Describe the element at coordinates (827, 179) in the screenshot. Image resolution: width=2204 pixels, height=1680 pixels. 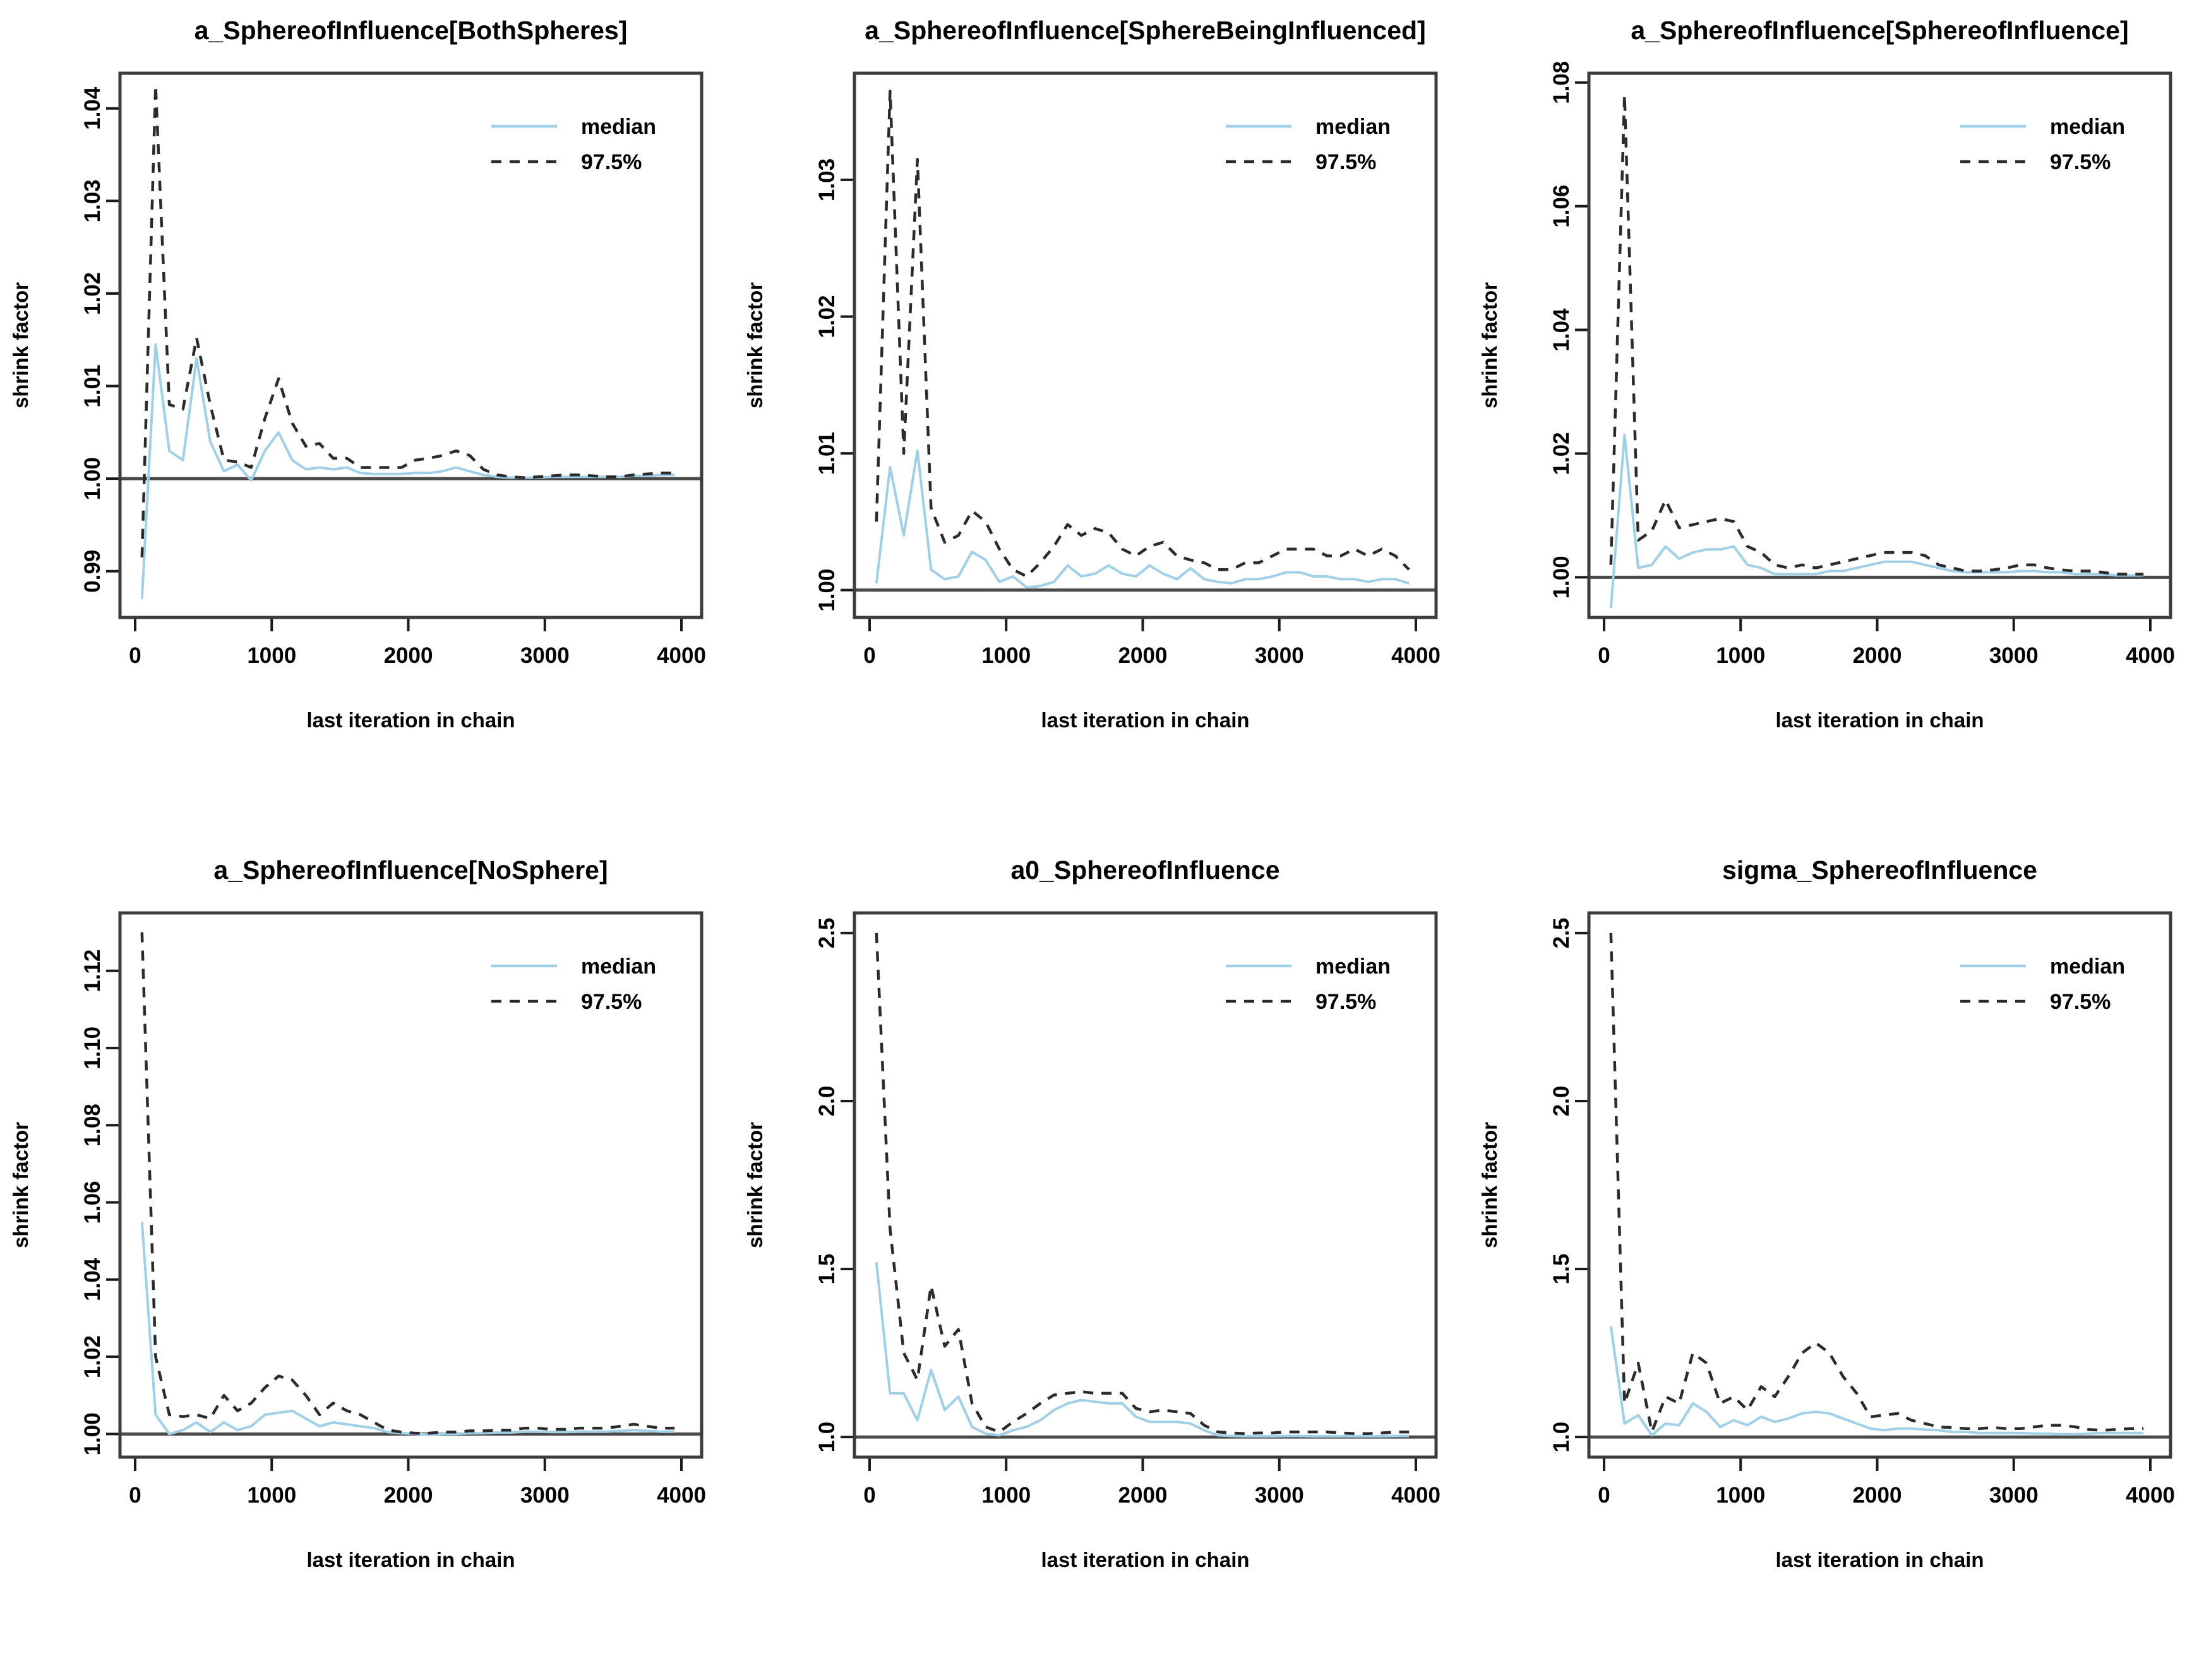
I see `y-tick-label: 1.03` at that location.